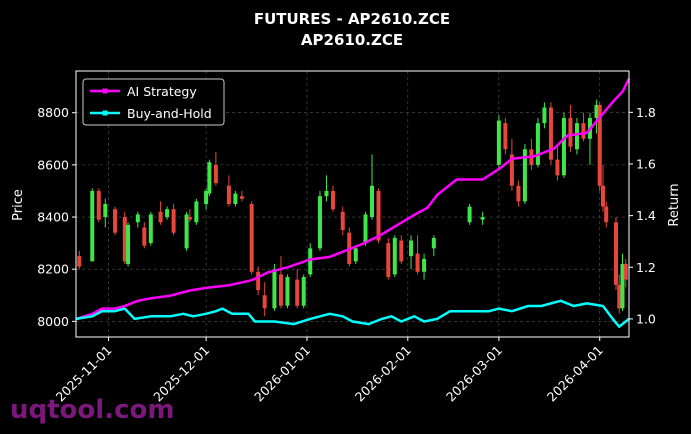 This screenshot has width=691, height=434. What do you see at coordinates (53, 217) in the screenshot?
I see `y-tick-label-left: 8400` at bounding box center [53, 217].